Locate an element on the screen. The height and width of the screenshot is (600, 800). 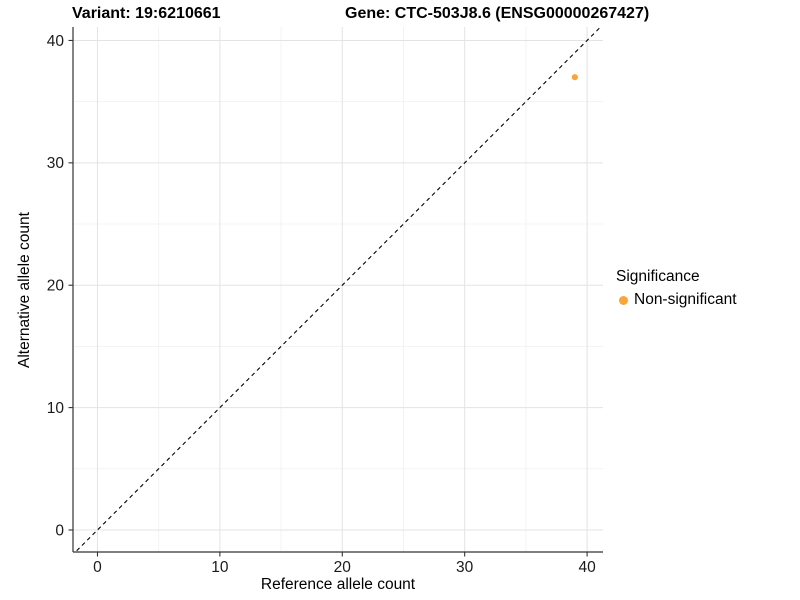
y-tick-label: 40 is located at coordinates (56, 41).